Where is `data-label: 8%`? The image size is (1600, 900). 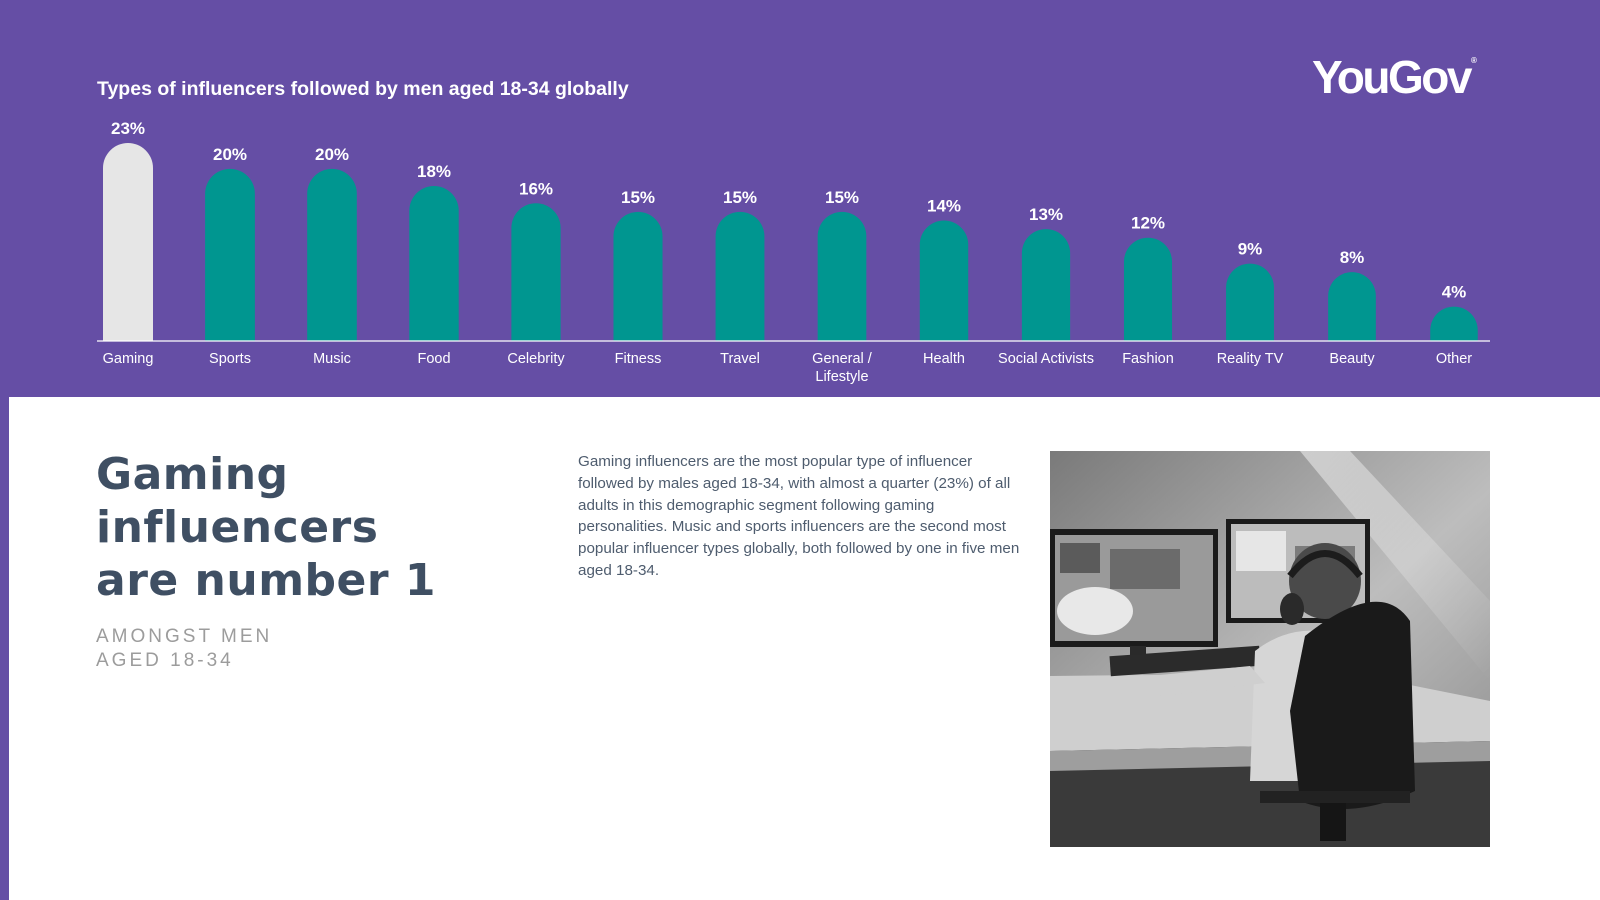 data-label: 8% is located at coordinates (1352, 257).